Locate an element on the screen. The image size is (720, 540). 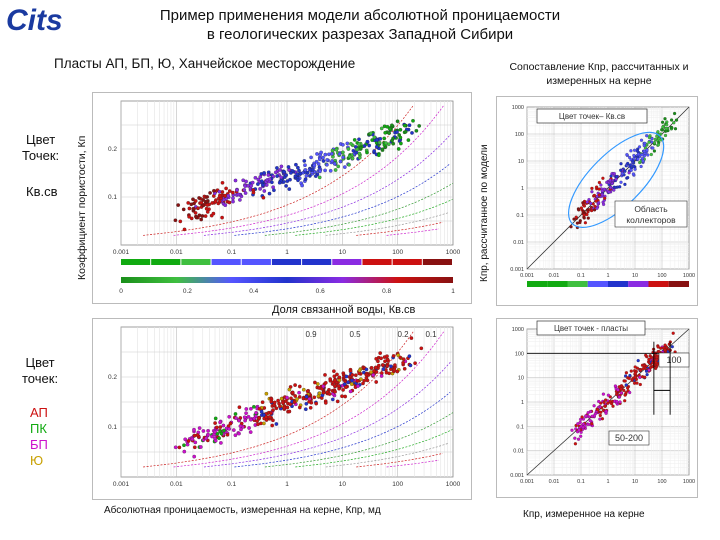
colorbar-tick: 0.8 is located at coordinates (386, 291).